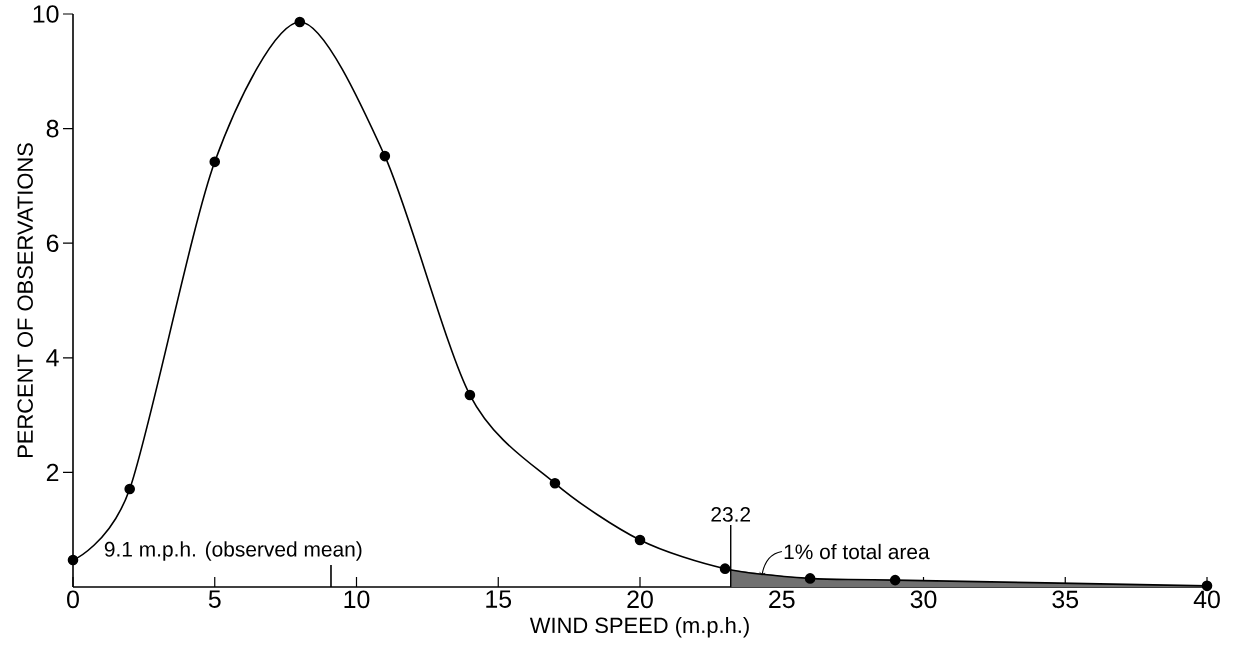 The image size is (1235, 649). What do you see at coordinates (639, 627) in the screenshot?
I see `x-axis-title: WIND SPEED (m.p.h.)` at bounding box center [639, 627].